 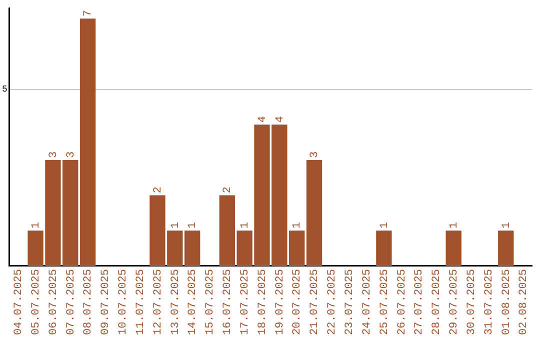 What do you see at coordinates (71, 302) in the screenshot?
I see `x-tick-label: 07.07.2025` at bounding box center [71, 302].